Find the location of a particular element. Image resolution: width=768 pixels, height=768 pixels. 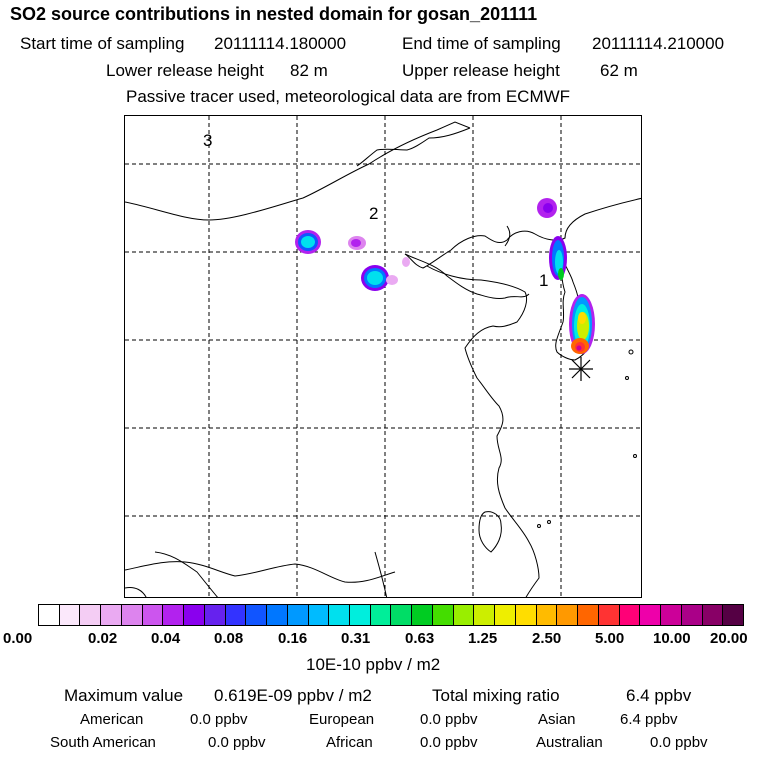

color-tick: 10.00 is located at coordinates (672, 638).